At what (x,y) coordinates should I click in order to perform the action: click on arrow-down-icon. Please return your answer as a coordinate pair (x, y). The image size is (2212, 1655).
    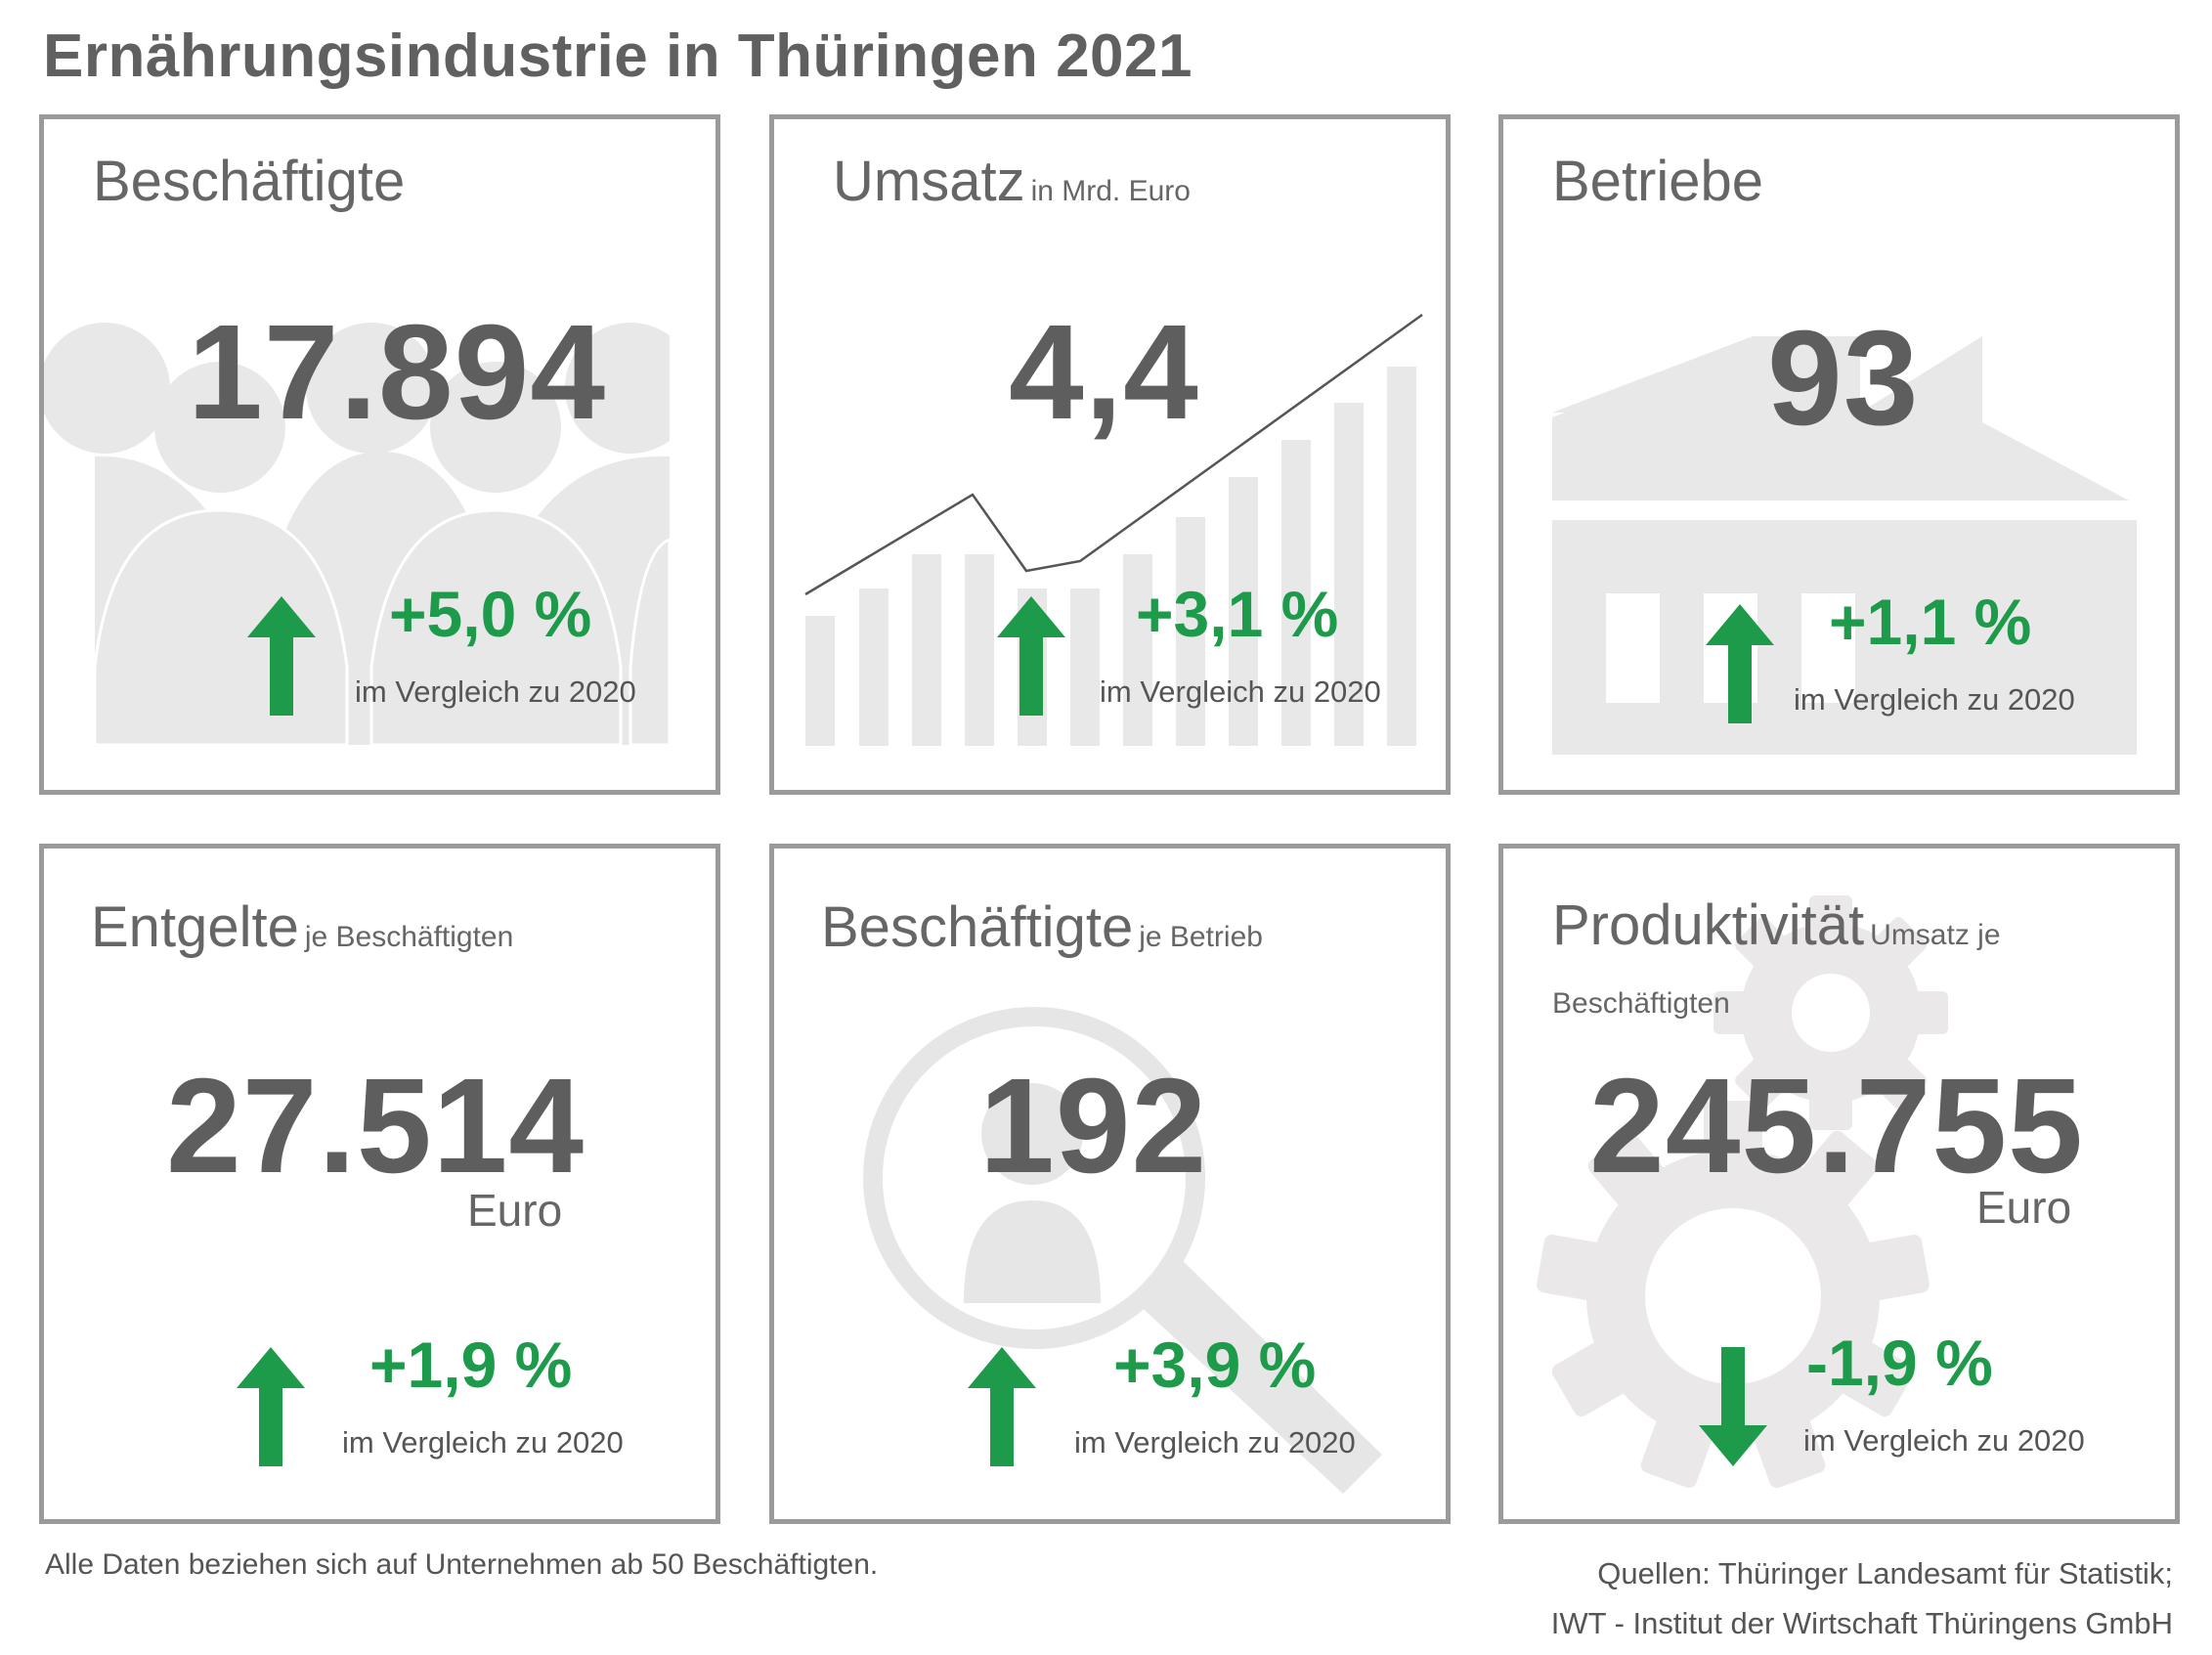
    Looking at the image, I should click on (1733, 1406).